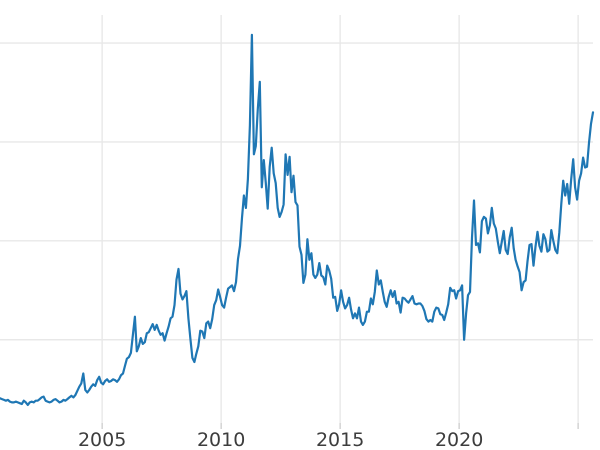 The width and height of the screenshot is (600, 450). I want to click on x-tick-label: 2010, so click(221, 439).